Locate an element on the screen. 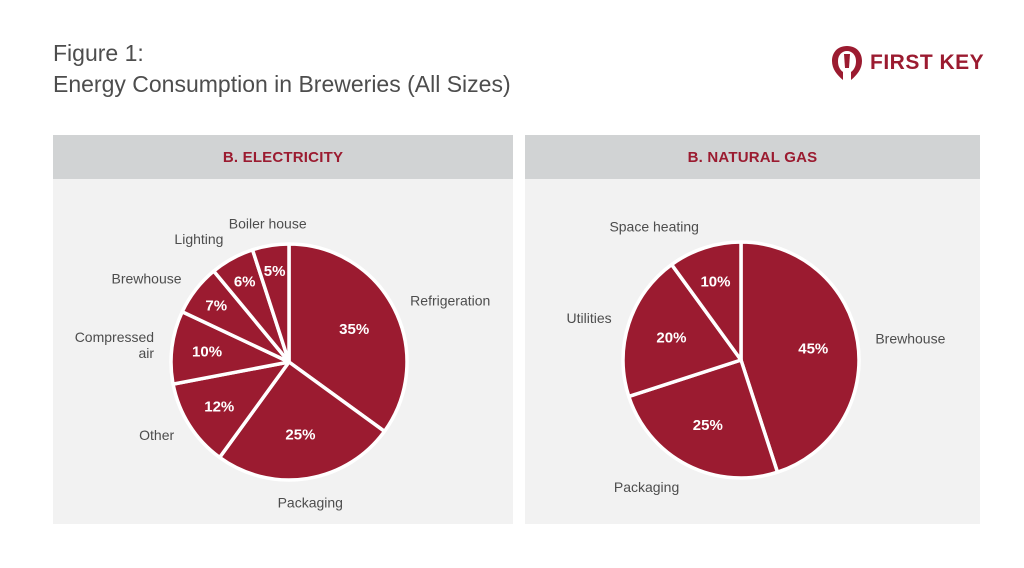  electricity-category-label-lighting: Lighting is located at coordinates (198, 239).